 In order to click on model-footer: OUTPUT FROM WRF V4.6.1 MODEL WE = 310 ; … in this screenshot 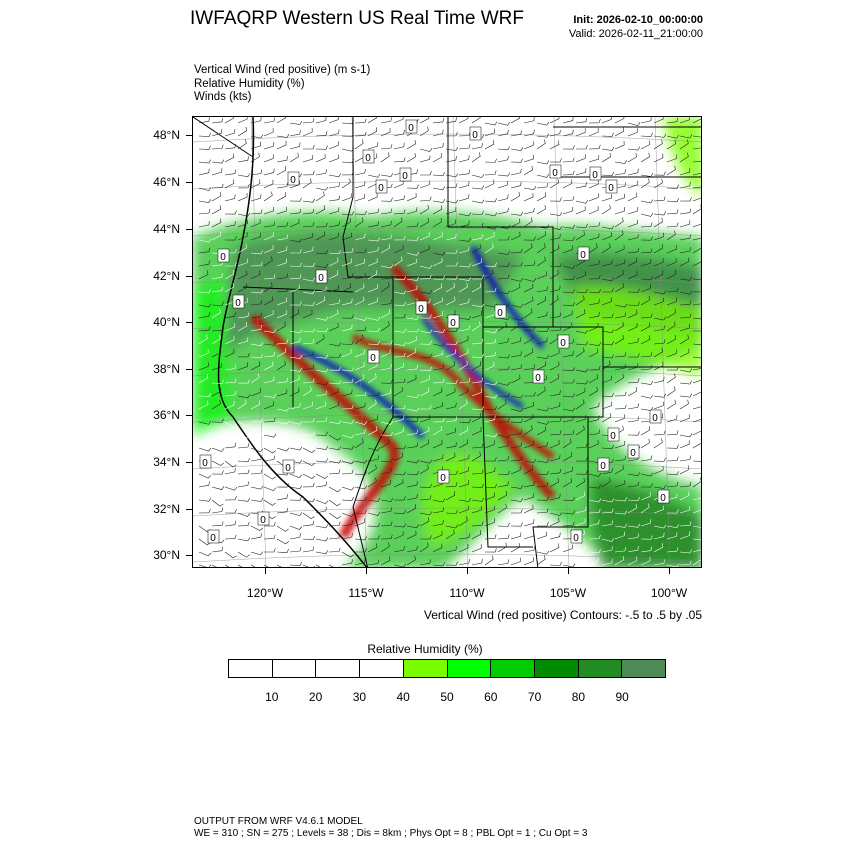, I will do `click(390, 828)`.